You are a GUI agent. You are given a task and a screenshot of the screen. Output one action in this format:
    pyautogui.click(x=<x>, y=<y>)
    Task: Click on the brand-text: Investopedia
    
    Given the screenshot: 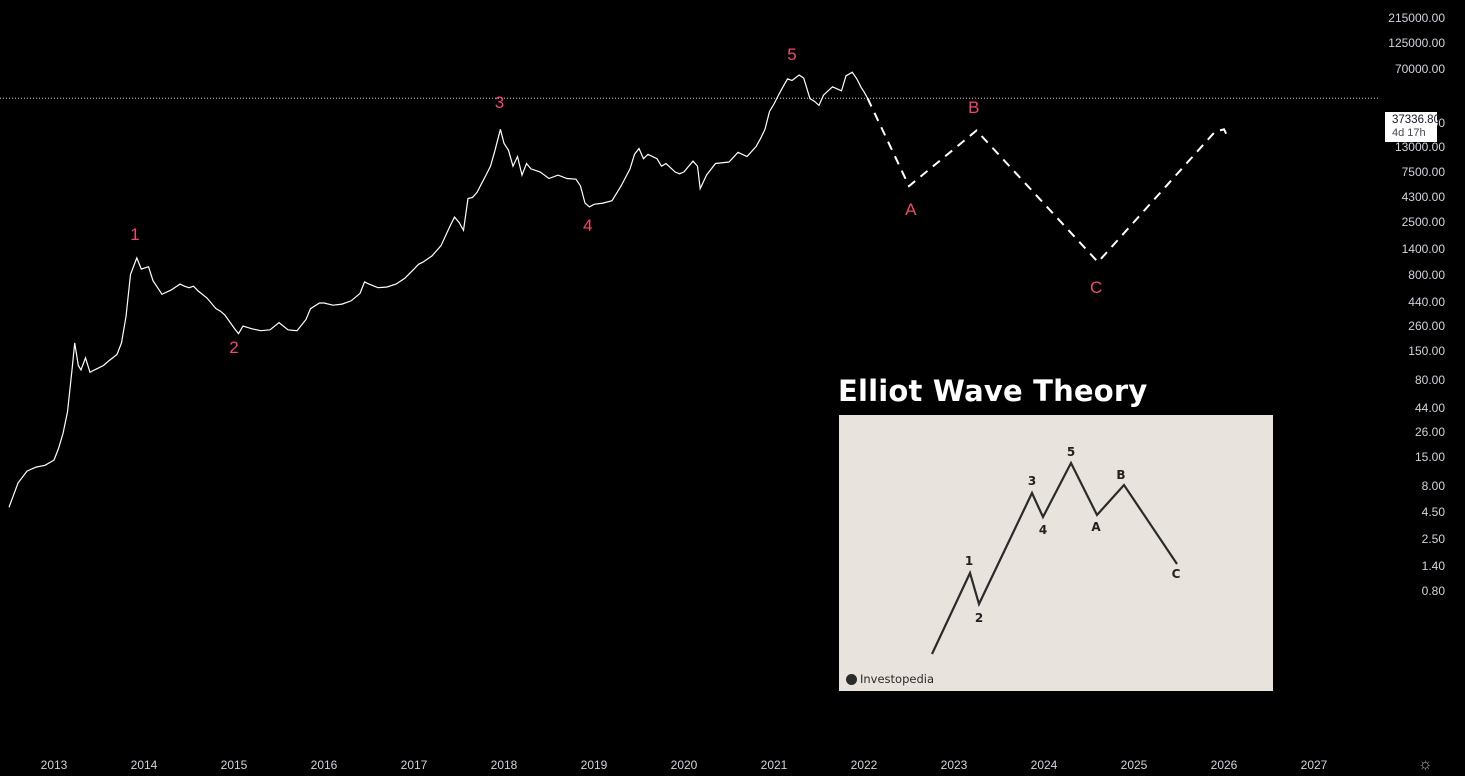 What is the action you would take?
    pyautogui.click(x=897, y=679)
    